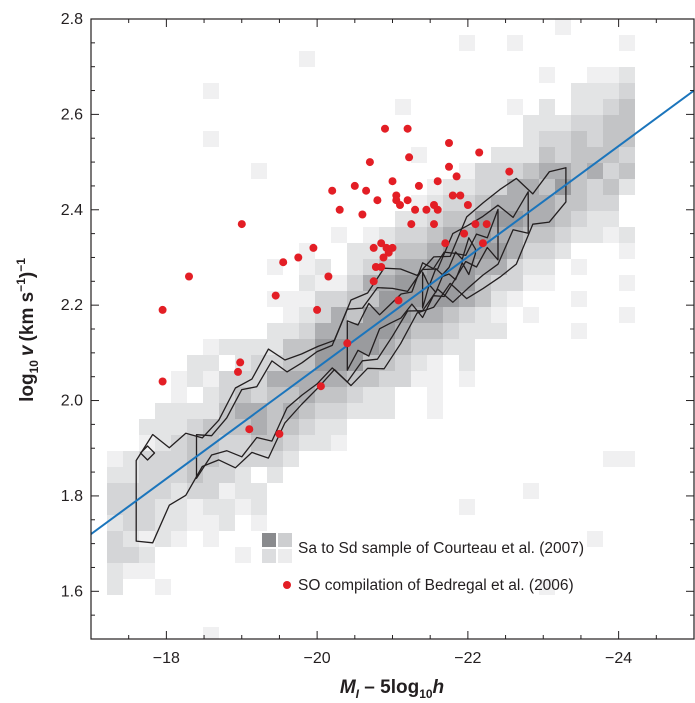 Image resolution: width=695 pixels, height=703 pixels. I want to click on y-tick-label: 2.8, so click(72, 19).